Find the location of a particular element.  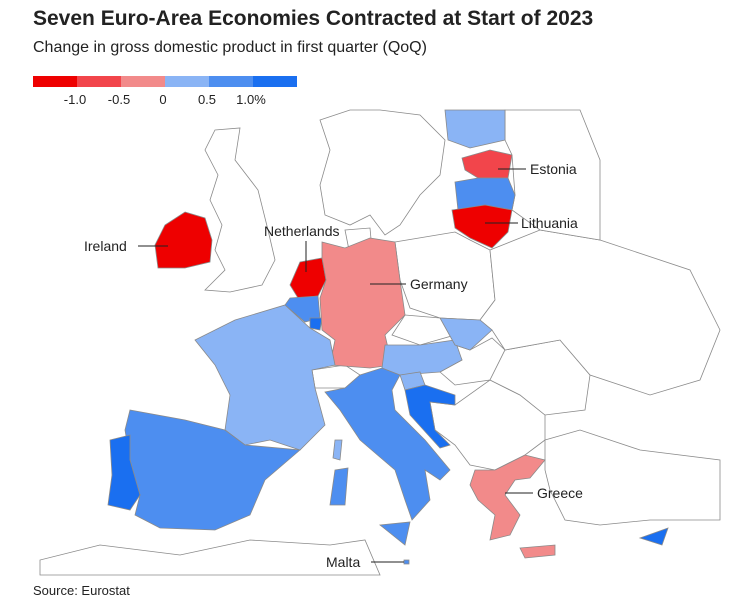

source: Source: Eurostat is located at coordinates (81, 590).